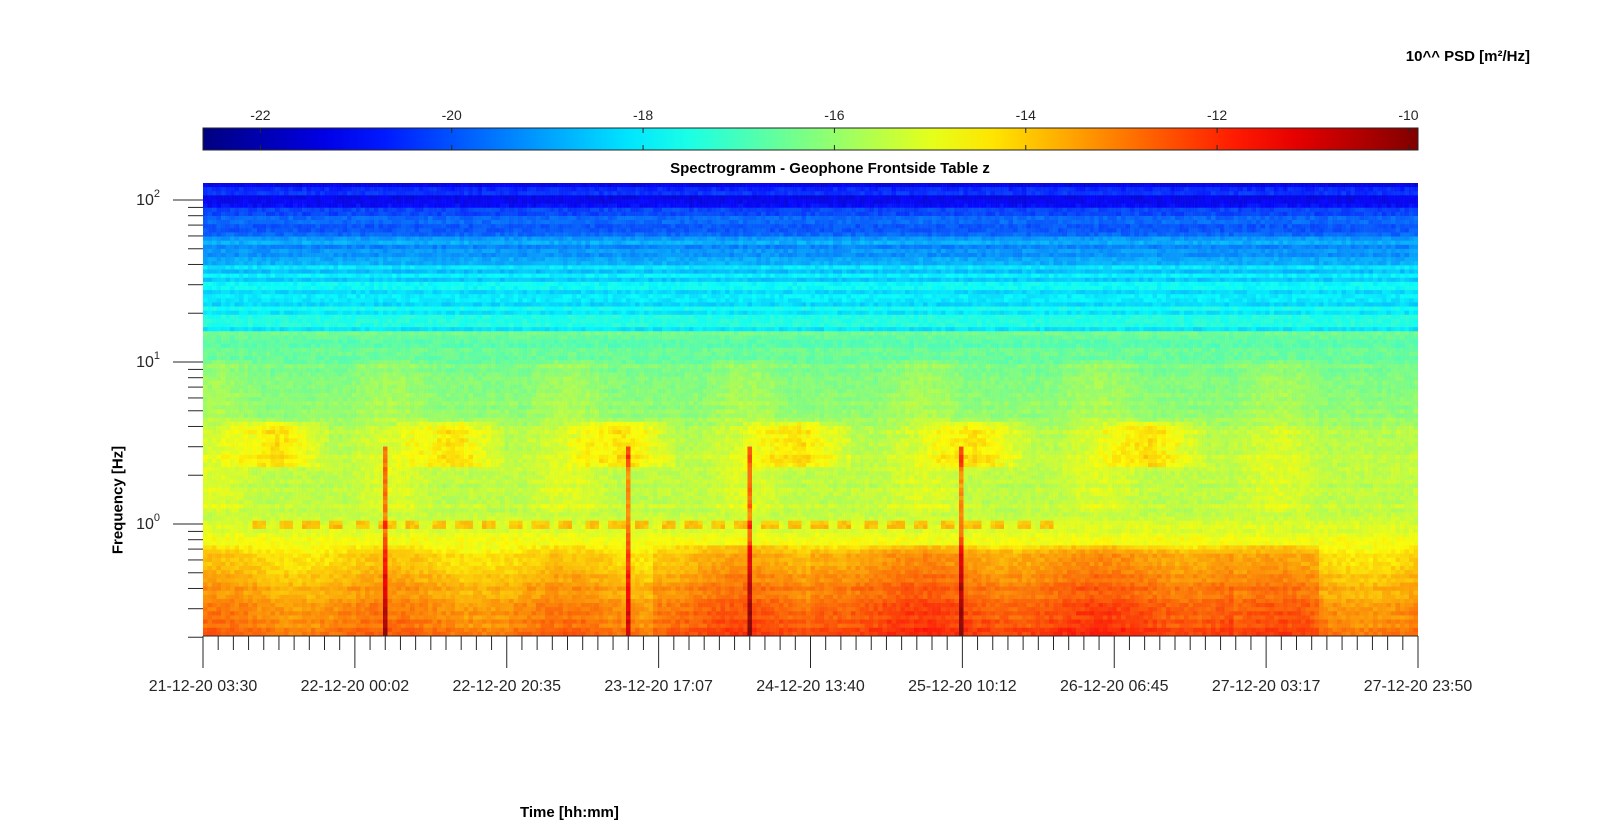  Describe the element at coordinates (810, 139) in the screenshot. I see `colorbar-gradient` at that location.